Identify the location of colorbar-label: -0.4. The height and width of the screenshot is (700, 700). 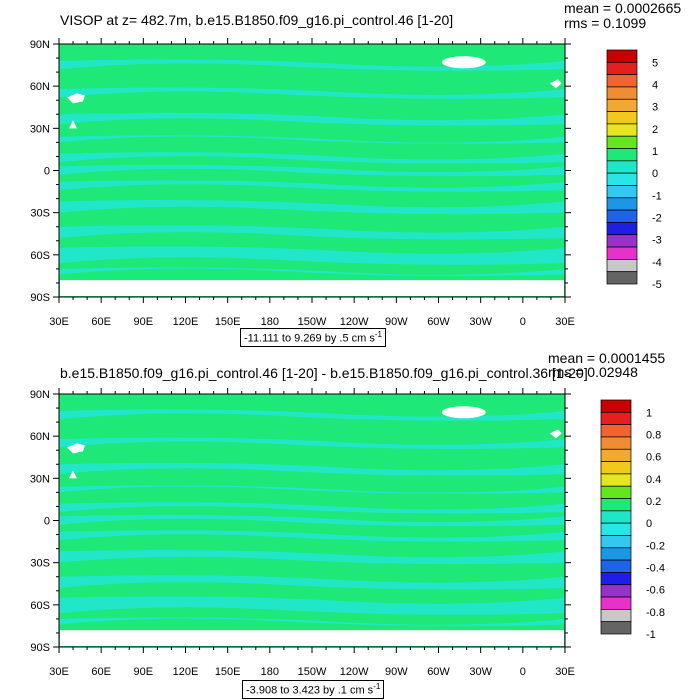
(655, 568).